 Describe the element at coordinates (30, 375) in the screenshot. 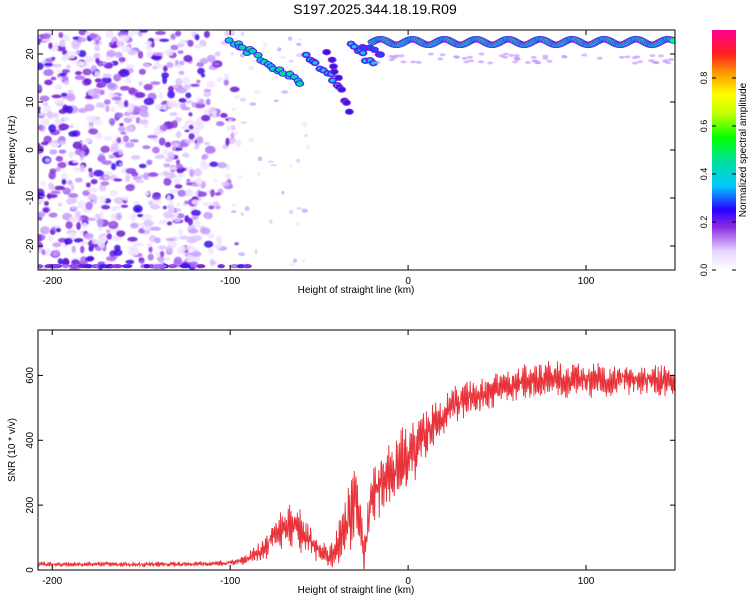

I see `bottom-y-tick-label: 600` at that location.